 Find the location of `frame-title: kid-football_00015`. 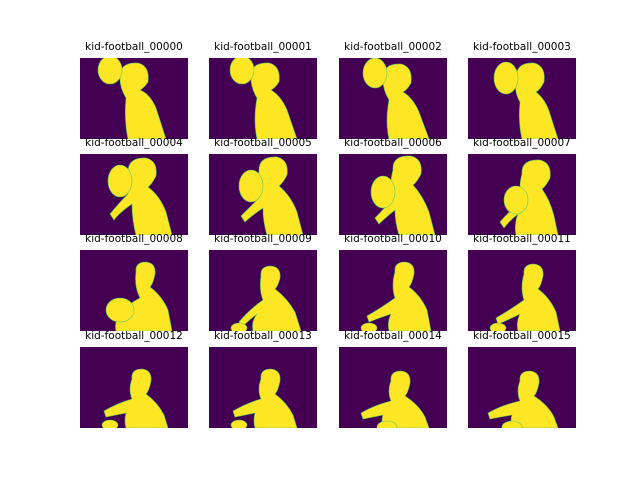

frame-title: kid-football_00015 is located at coordinates (522, 336).